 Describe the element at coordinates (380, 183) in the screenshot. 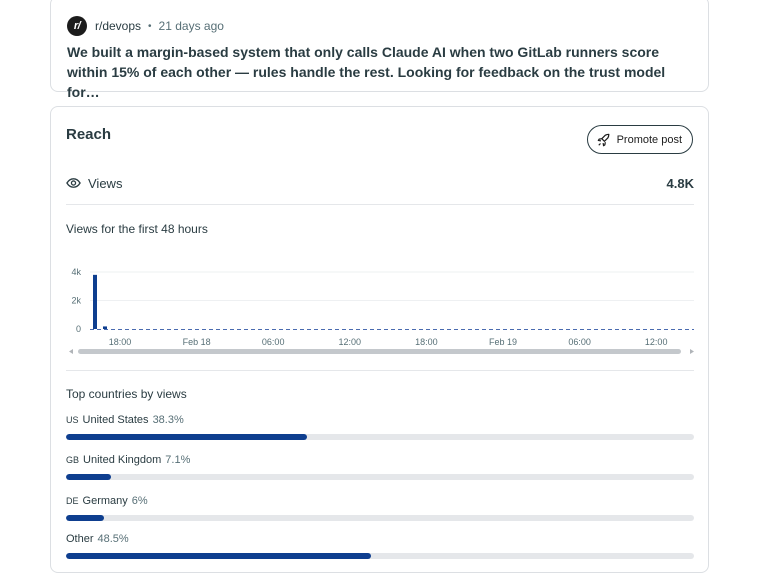

I see `views-row: Views 4.8K` at that location.